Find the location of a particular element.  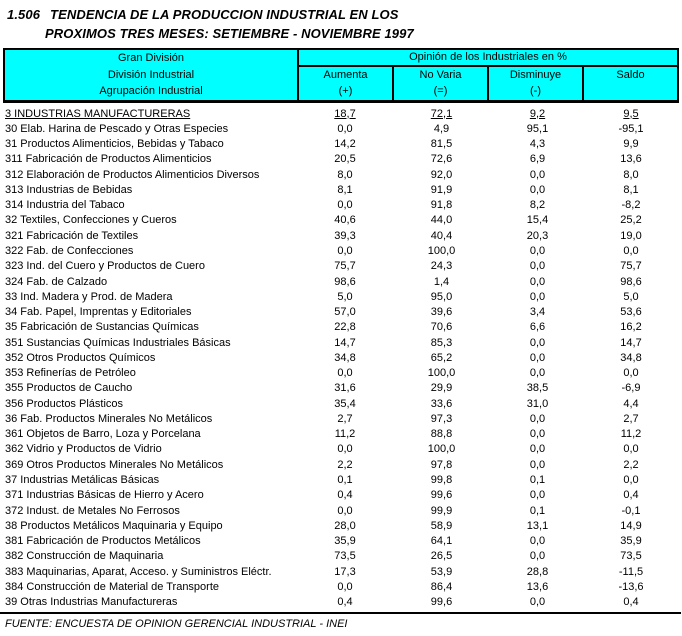

row-label: 35 Fabricación de Sustancias Químicas is located at coordinates (148, 327).